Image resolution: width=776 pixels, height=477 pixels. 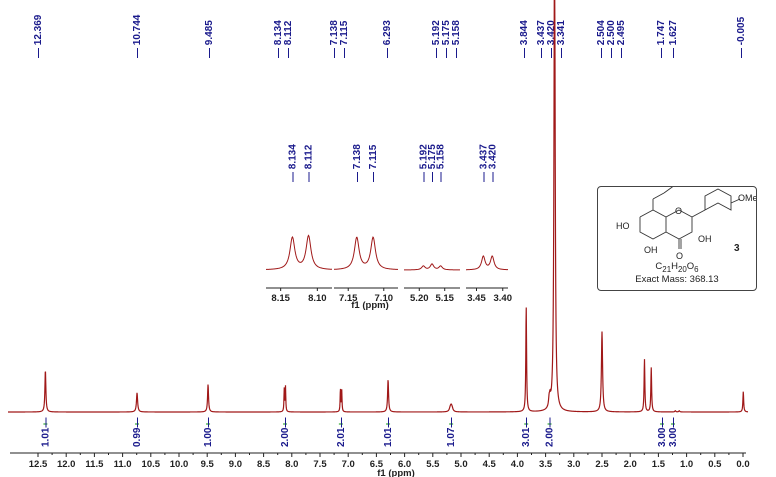 I want to click on peak-label: — 7.115, so click(x=344, y=39).